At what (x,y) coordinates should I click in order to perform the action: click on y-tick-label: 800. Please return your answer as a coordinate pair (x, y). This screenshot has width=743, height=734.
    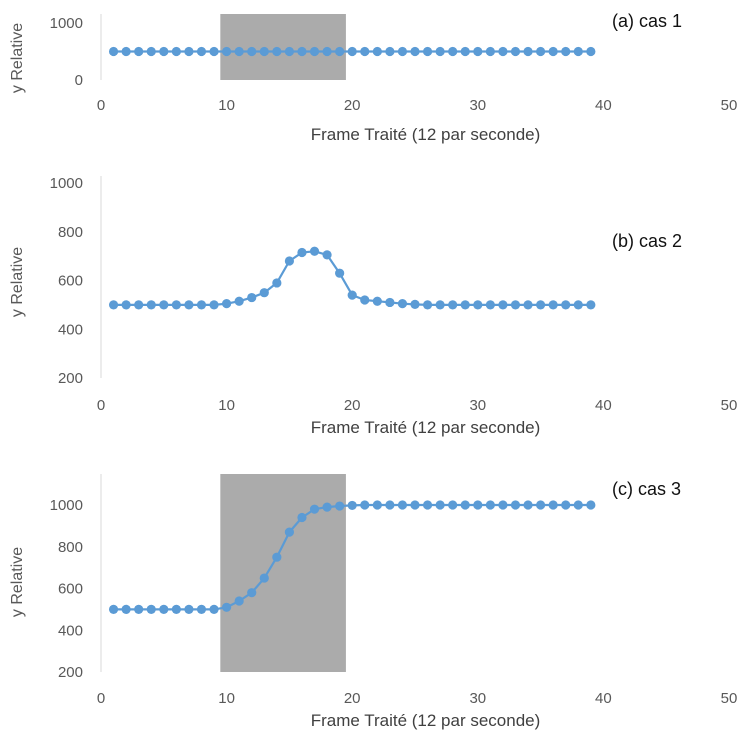
    Looking at the image, I should click on (70, 232).